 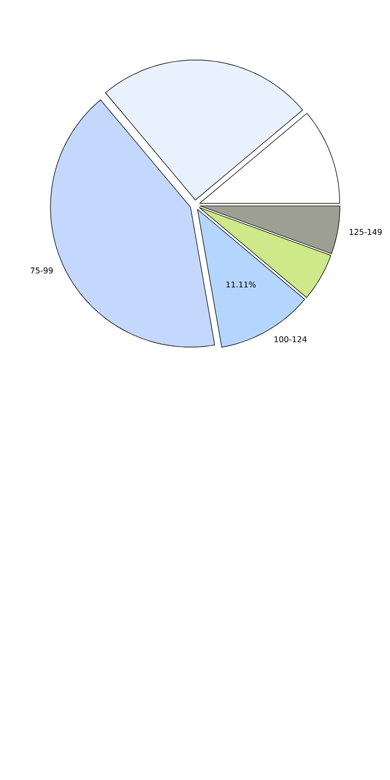 I want to click on slice-label: 100-124, so click(x=290, y=339).